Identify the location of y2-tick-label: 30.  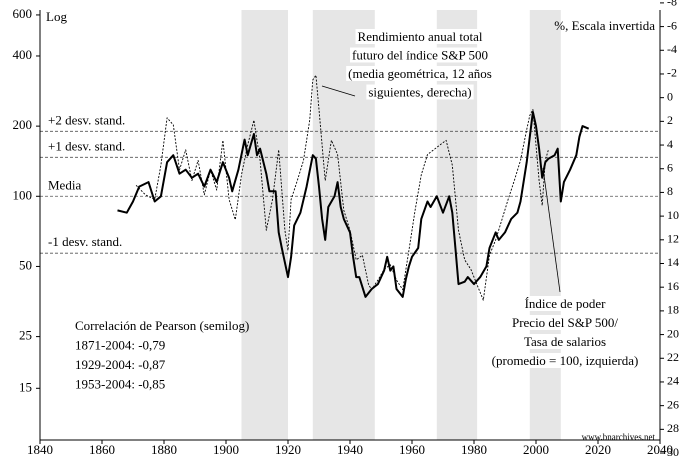
(673, 451).